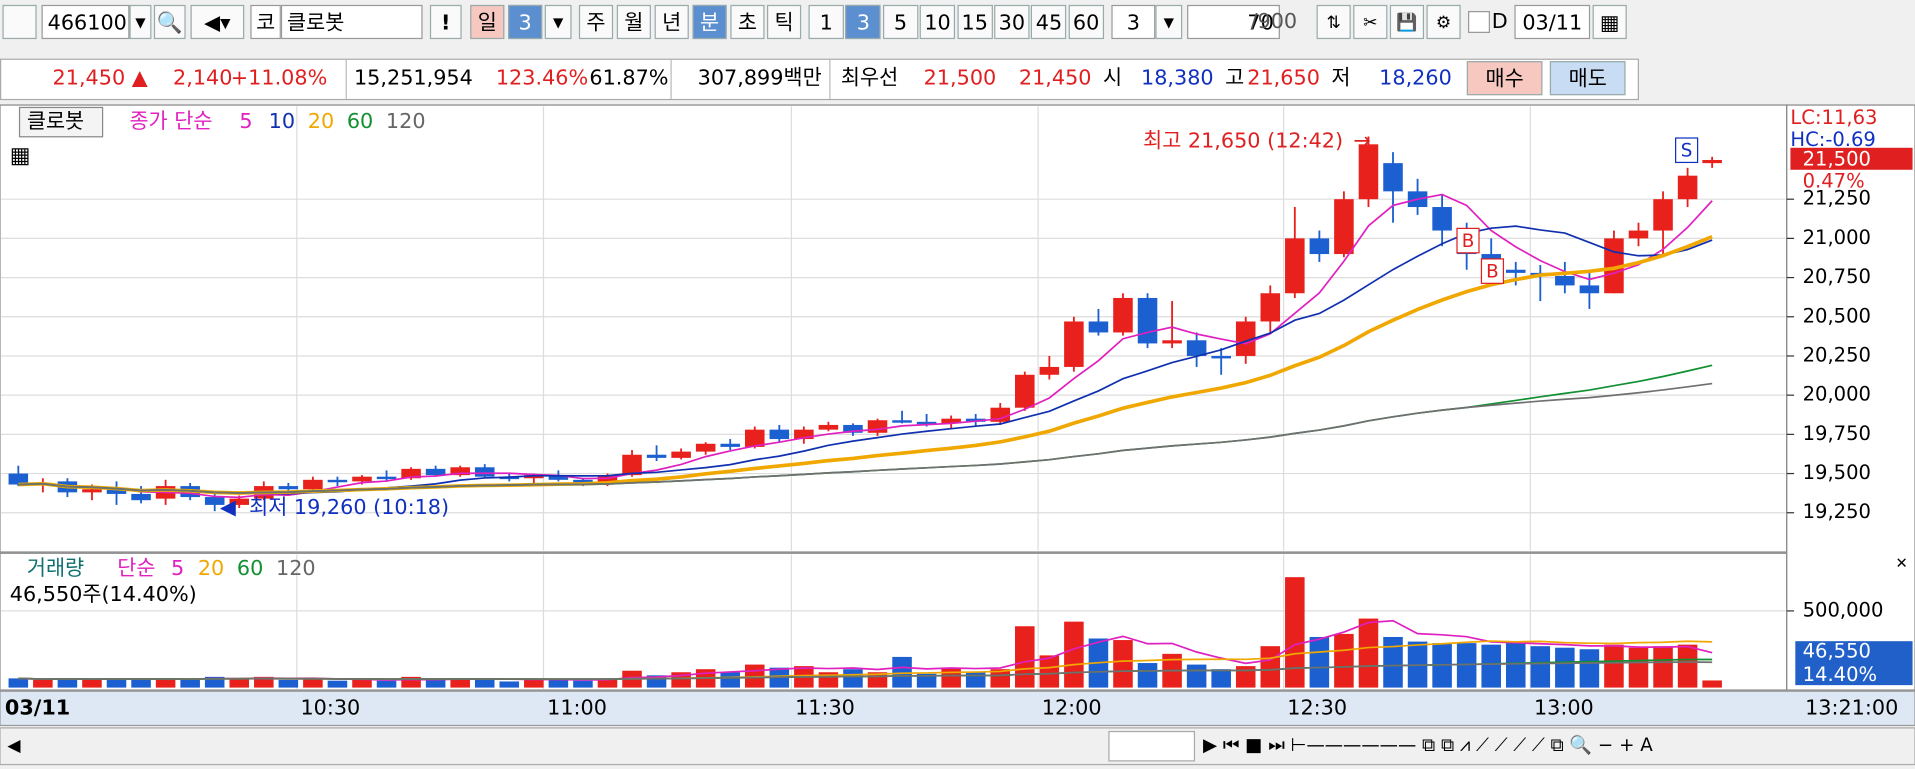 The height and width of the screenshot is (769, 1915). I want to click on search-btn: 🔍, so click(169, 22).